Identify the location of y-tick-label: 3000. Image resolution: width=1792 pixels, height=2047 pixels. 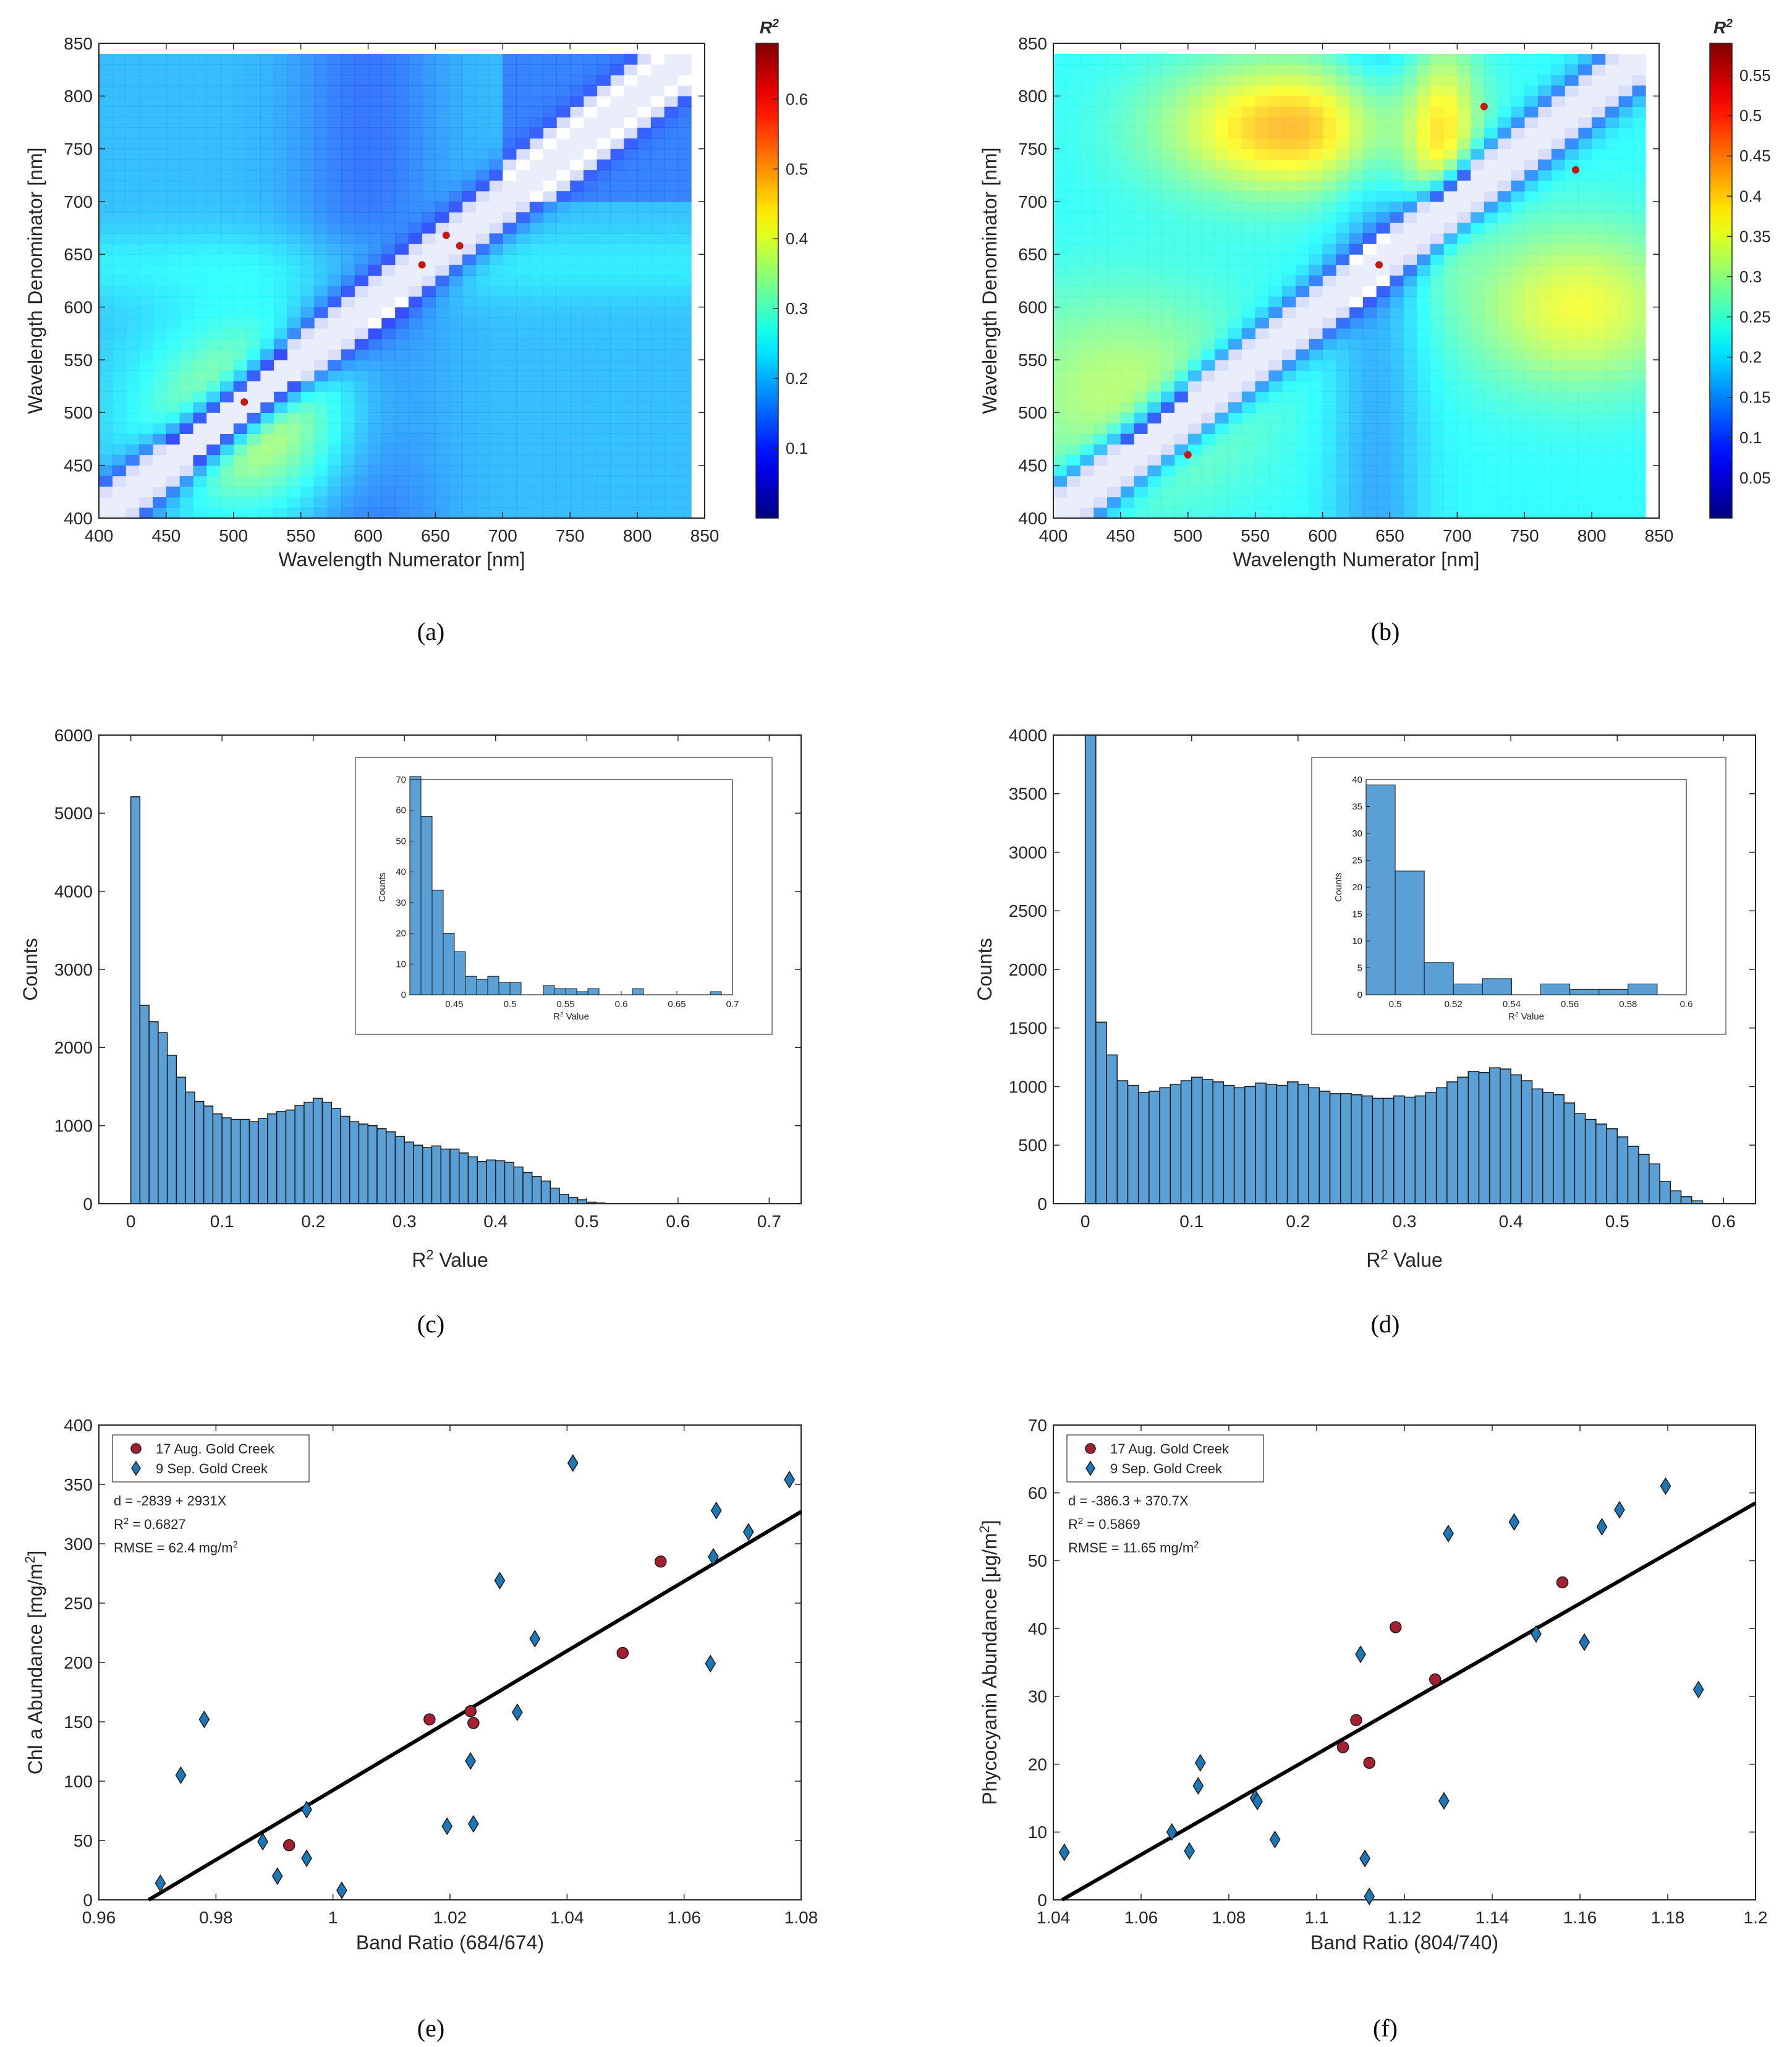
(1028, 853).